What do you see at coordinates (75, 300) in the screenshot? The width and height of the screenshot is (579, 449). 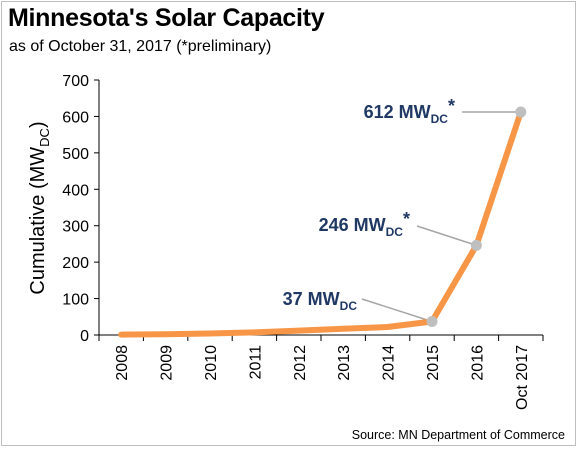 I see `y-tick-label: 100` at bounding box center [75, 300].